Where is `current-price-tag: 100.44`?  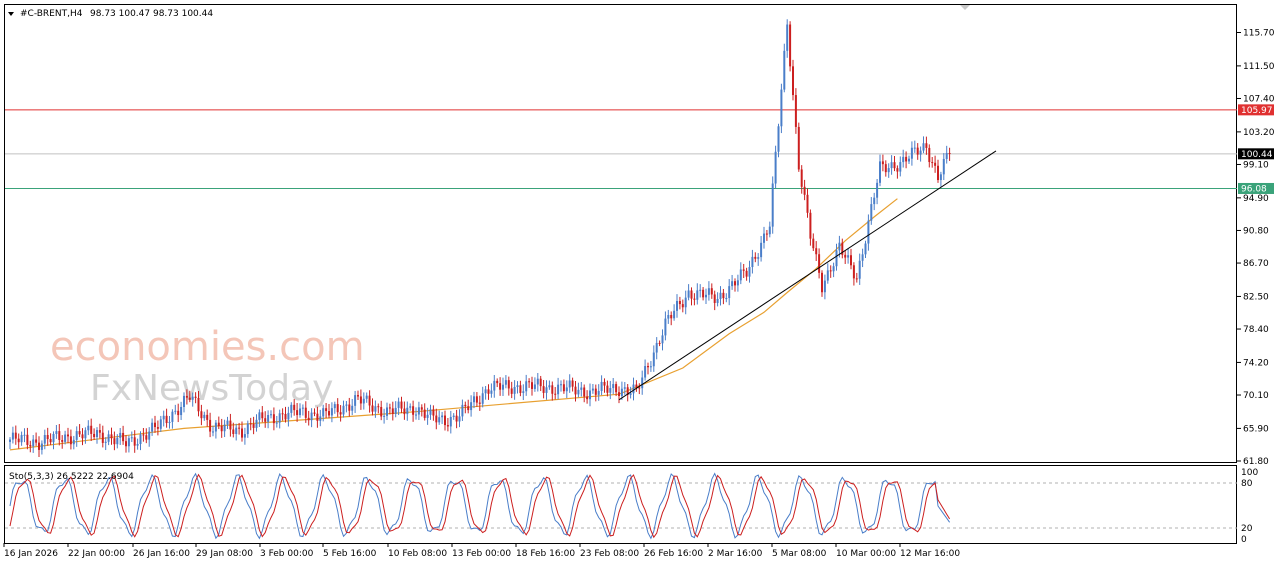
current-price-tag: 100.44 is located at coordinates (1256, 154).